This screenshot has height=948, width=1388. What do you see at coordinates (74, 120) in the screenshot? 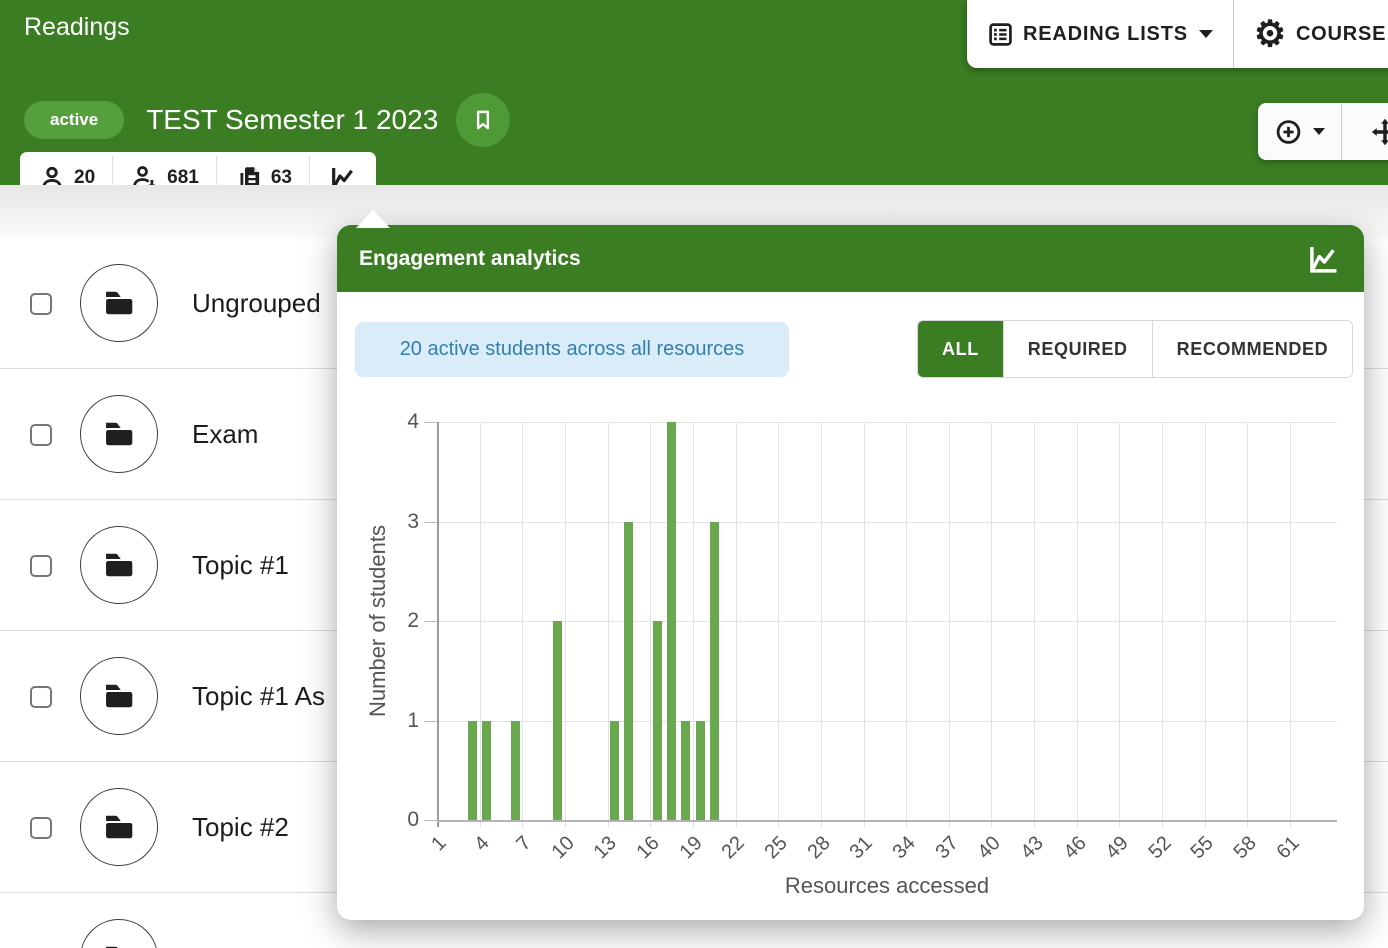
I see `status-badge: active` at bounding box center [74, 120].